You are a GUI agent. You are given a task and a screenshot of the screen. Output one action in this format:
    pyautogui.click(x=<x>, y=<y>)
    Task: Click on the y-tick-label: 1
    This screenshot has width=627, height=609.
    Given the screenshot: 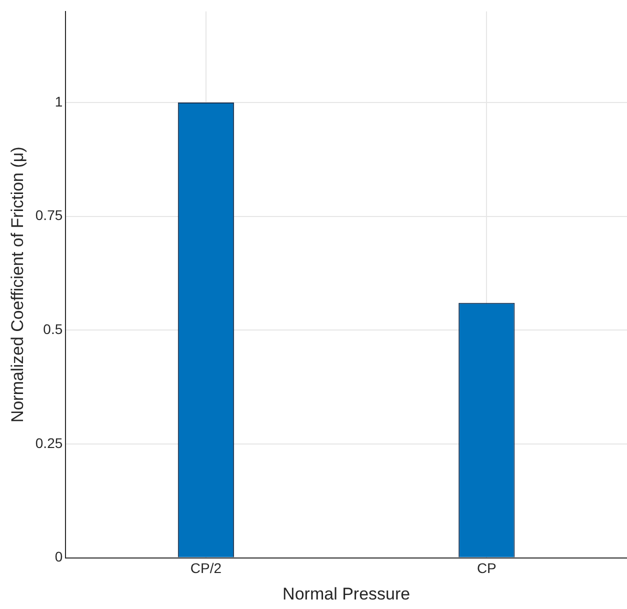 What is the action you would take?
    pyautogui.click(x=58, y=101)
    